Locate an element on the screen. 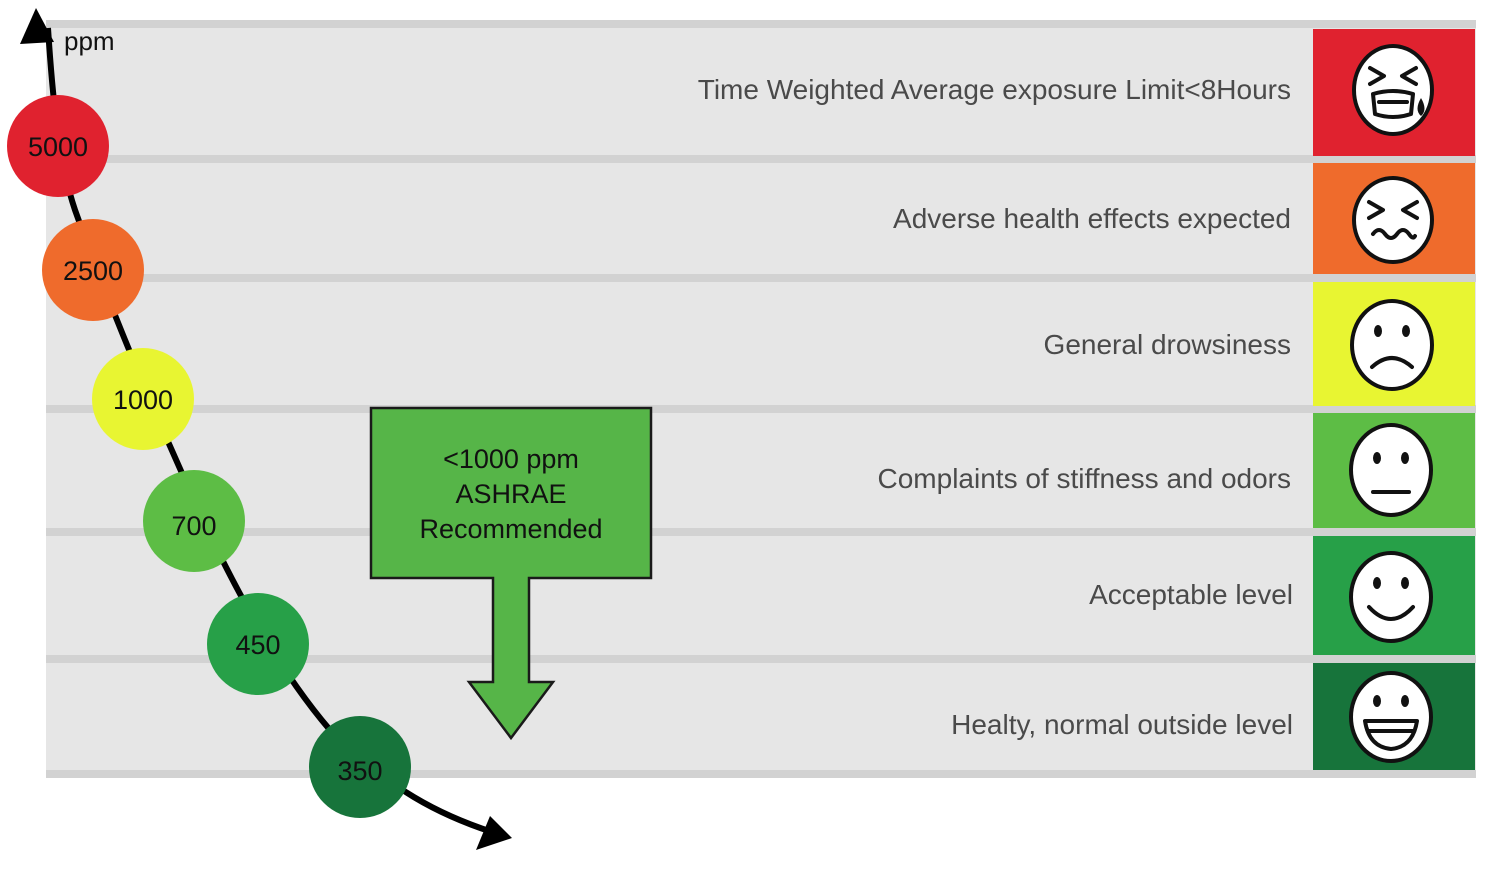  axis-unit-label: ppm is located at coordinates (89, 41).